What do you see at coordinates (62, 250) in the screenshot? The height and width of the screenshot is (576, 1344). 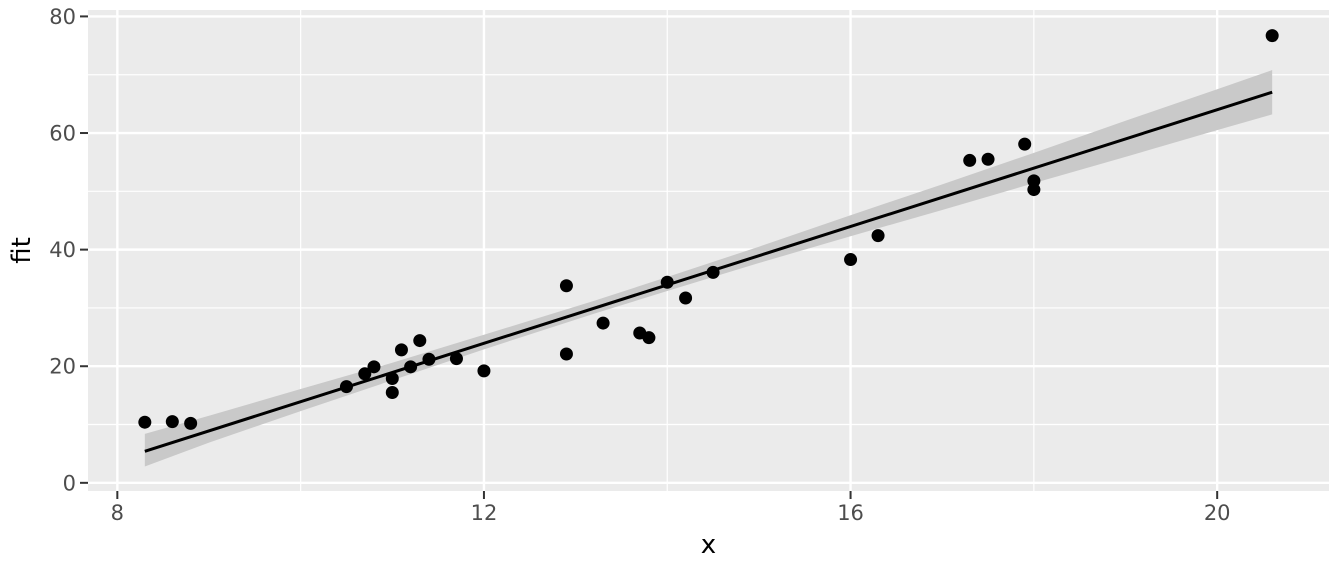 I see `y-tick-label: 40` at bounding box center [62, 250].